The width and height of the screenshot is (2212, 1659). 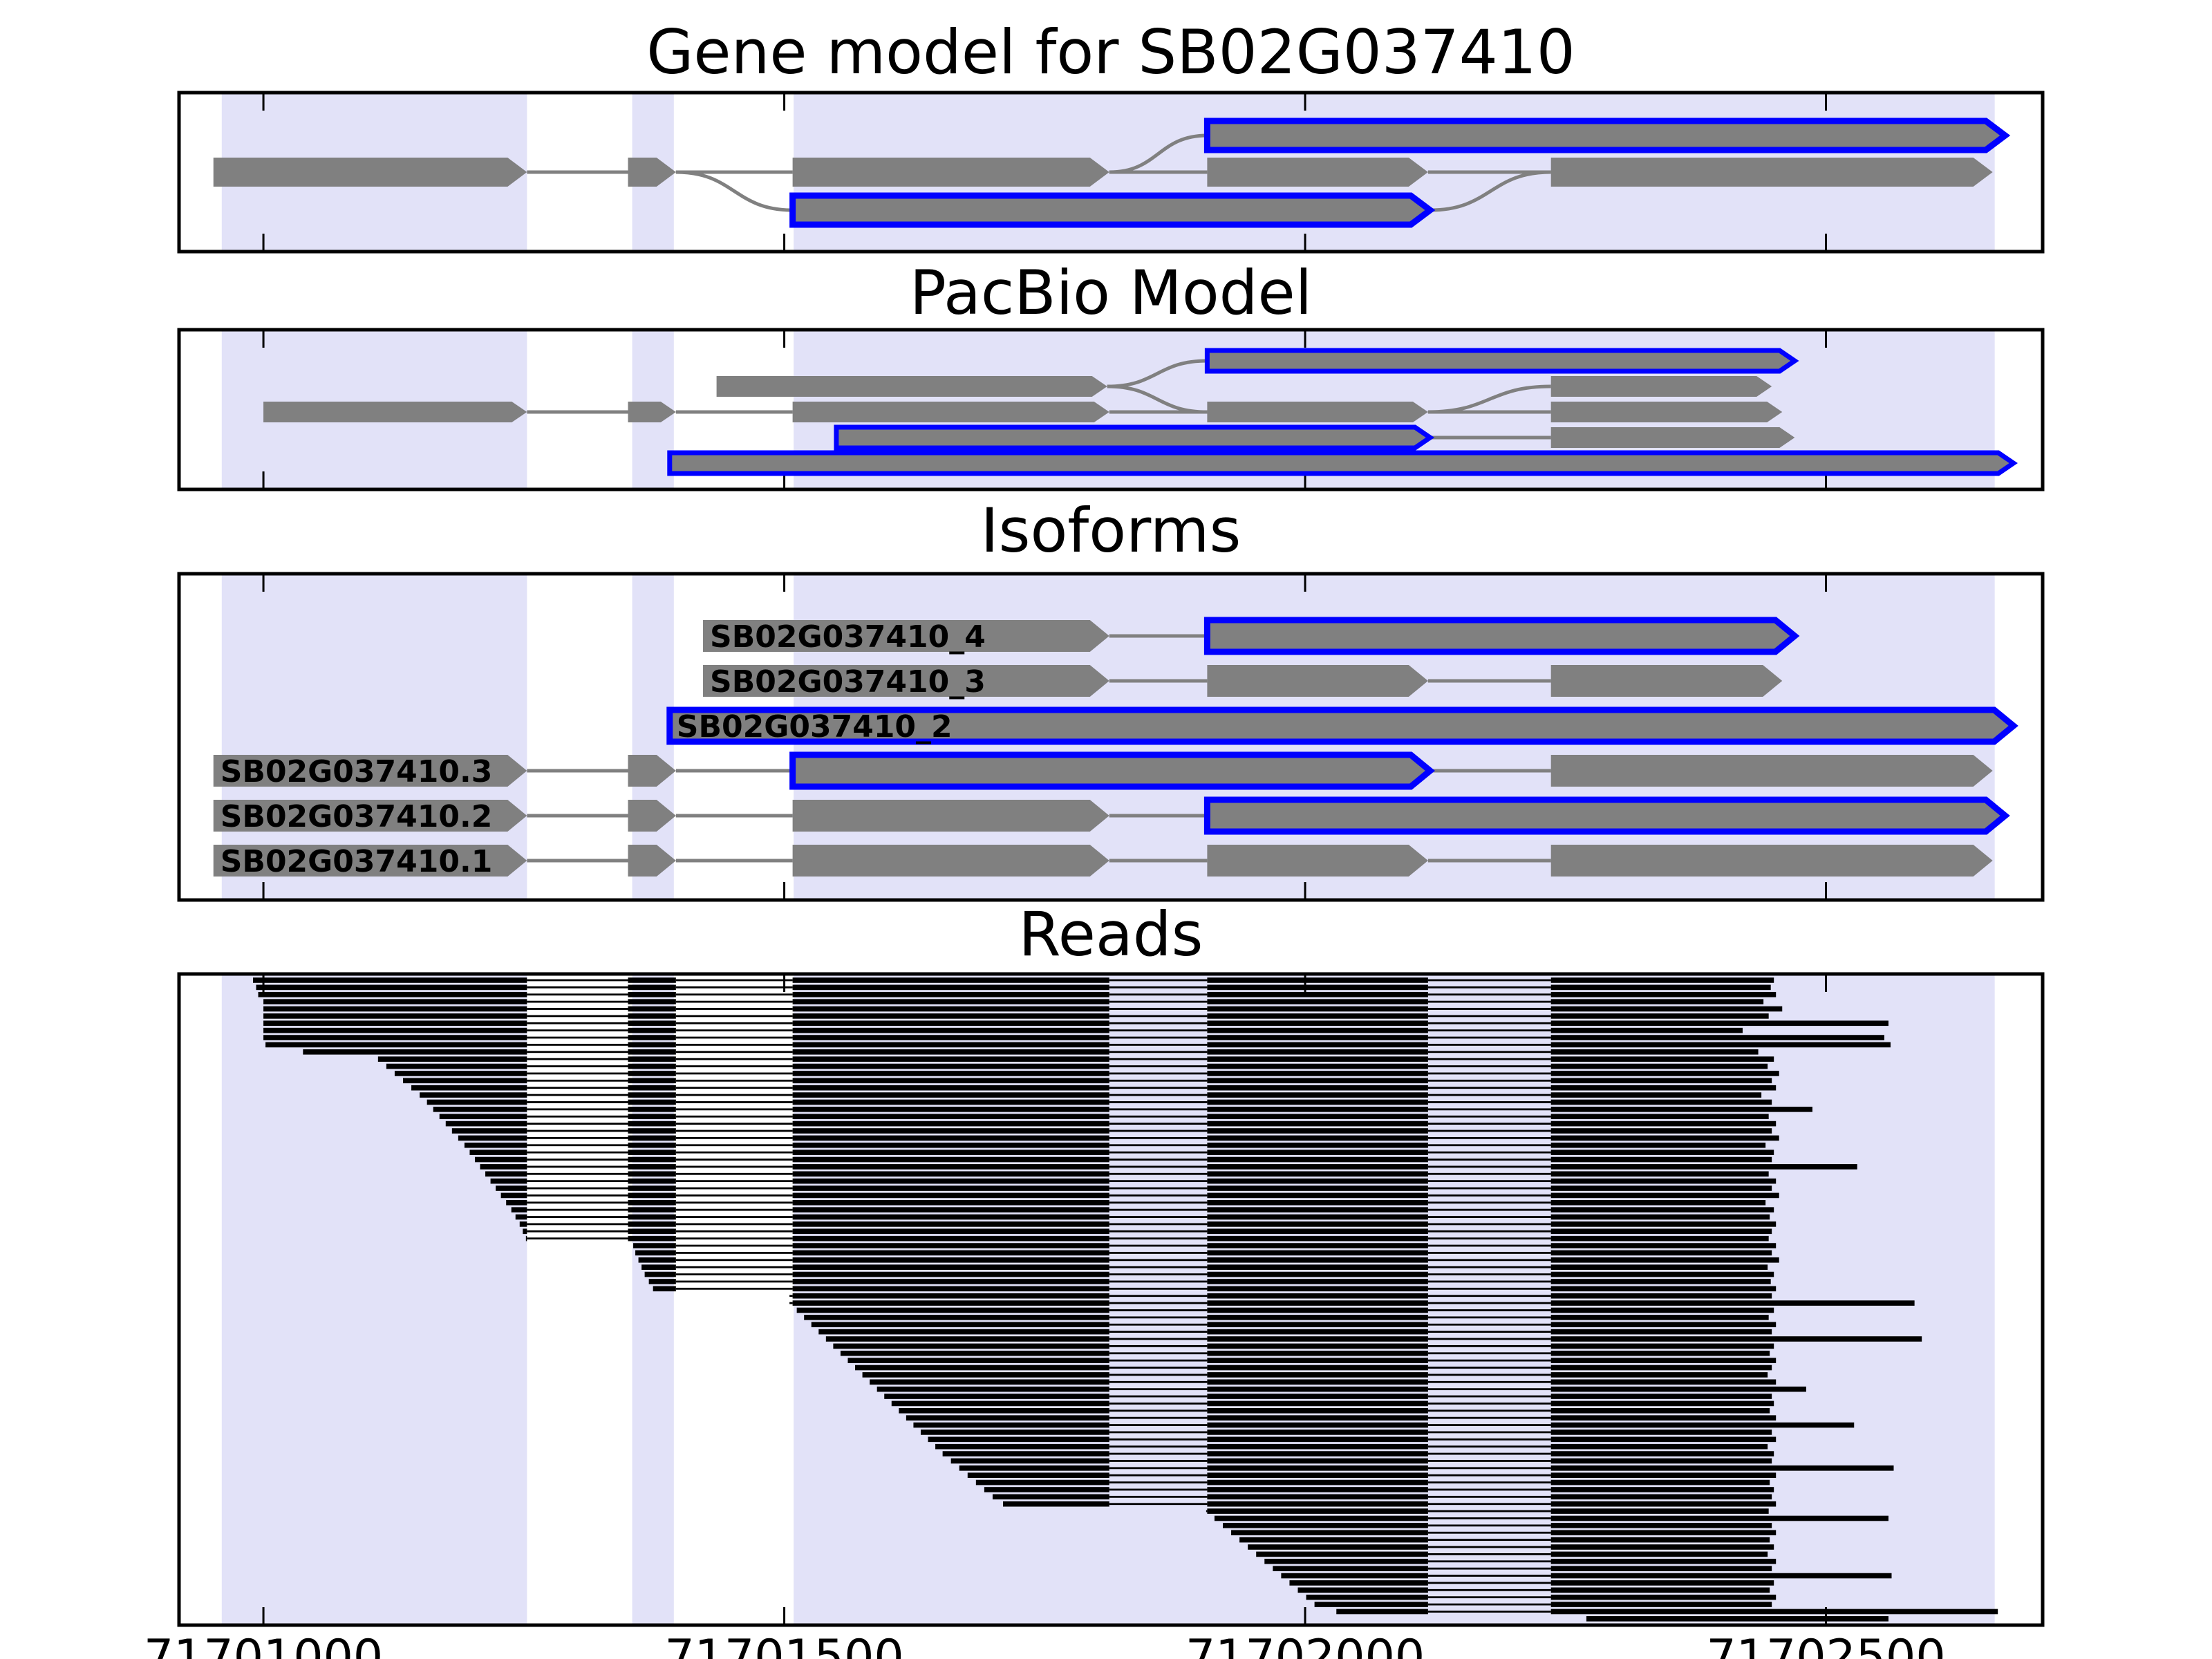 I want to click on x-tick-label: 71702000, so click(x=1305, y=1644).